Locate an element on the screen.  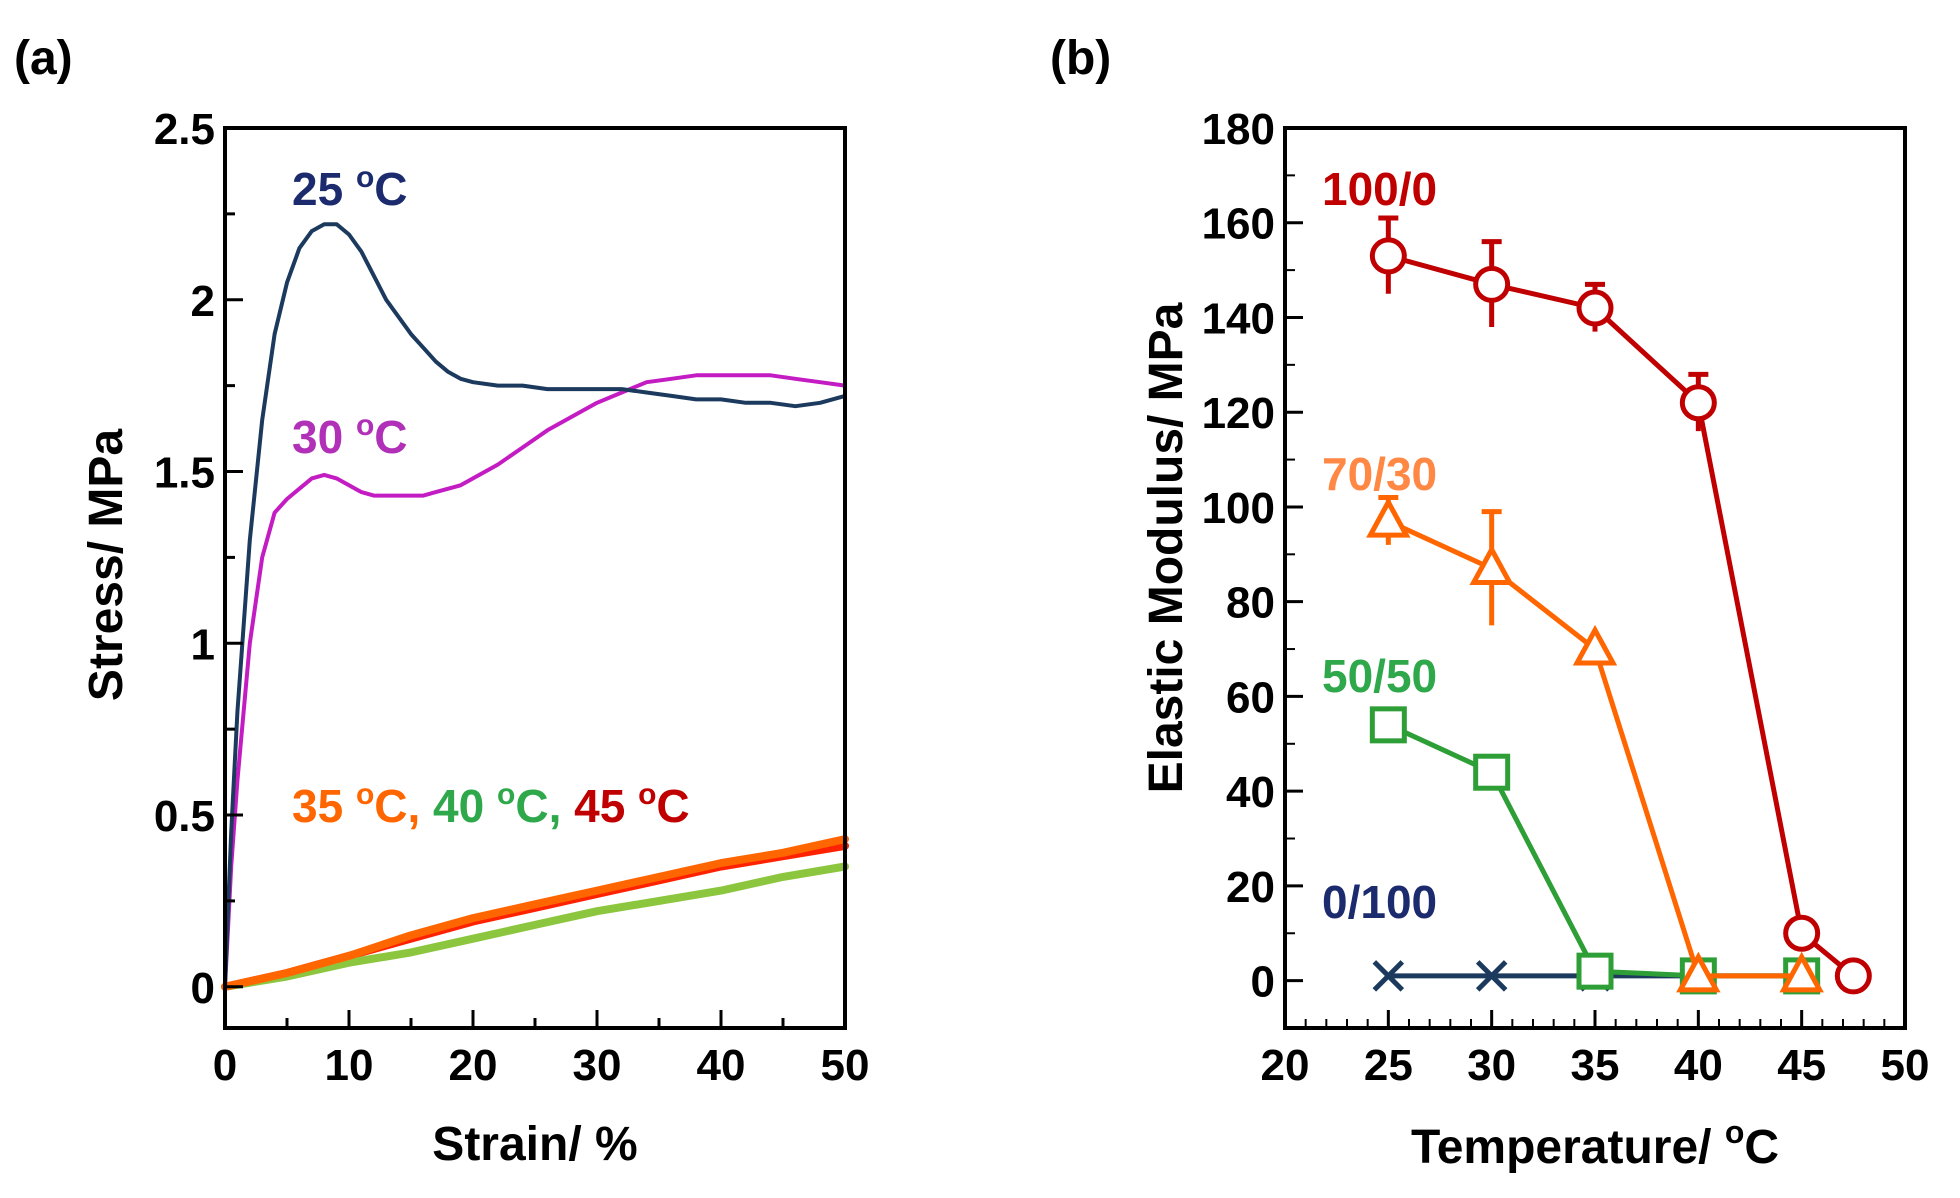
series-70-30-line is located at coordinates (1594, 748).